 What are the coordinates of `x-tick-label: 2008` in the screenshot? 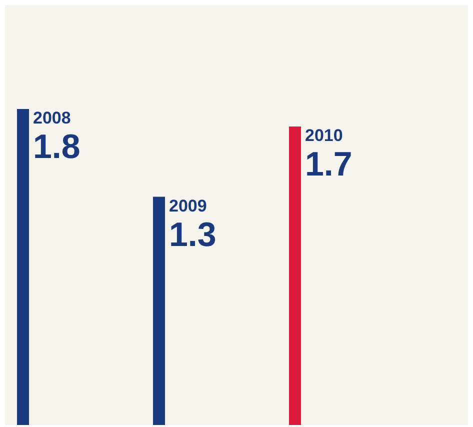 It's located at (52, 118).